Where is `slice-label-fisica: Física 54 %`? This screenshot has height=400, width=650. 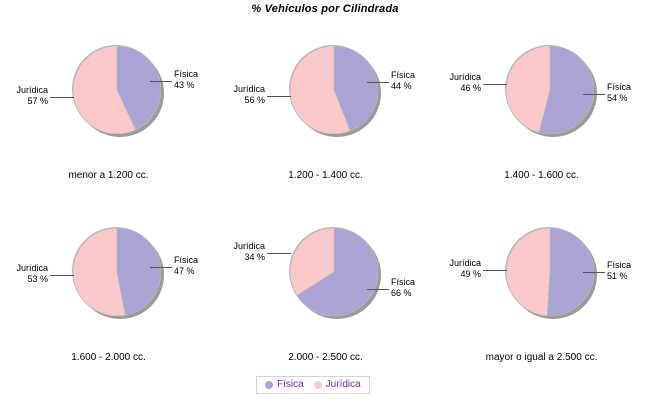
slice-label-fisica: Física 54 % is located at coordinates (619, 93).